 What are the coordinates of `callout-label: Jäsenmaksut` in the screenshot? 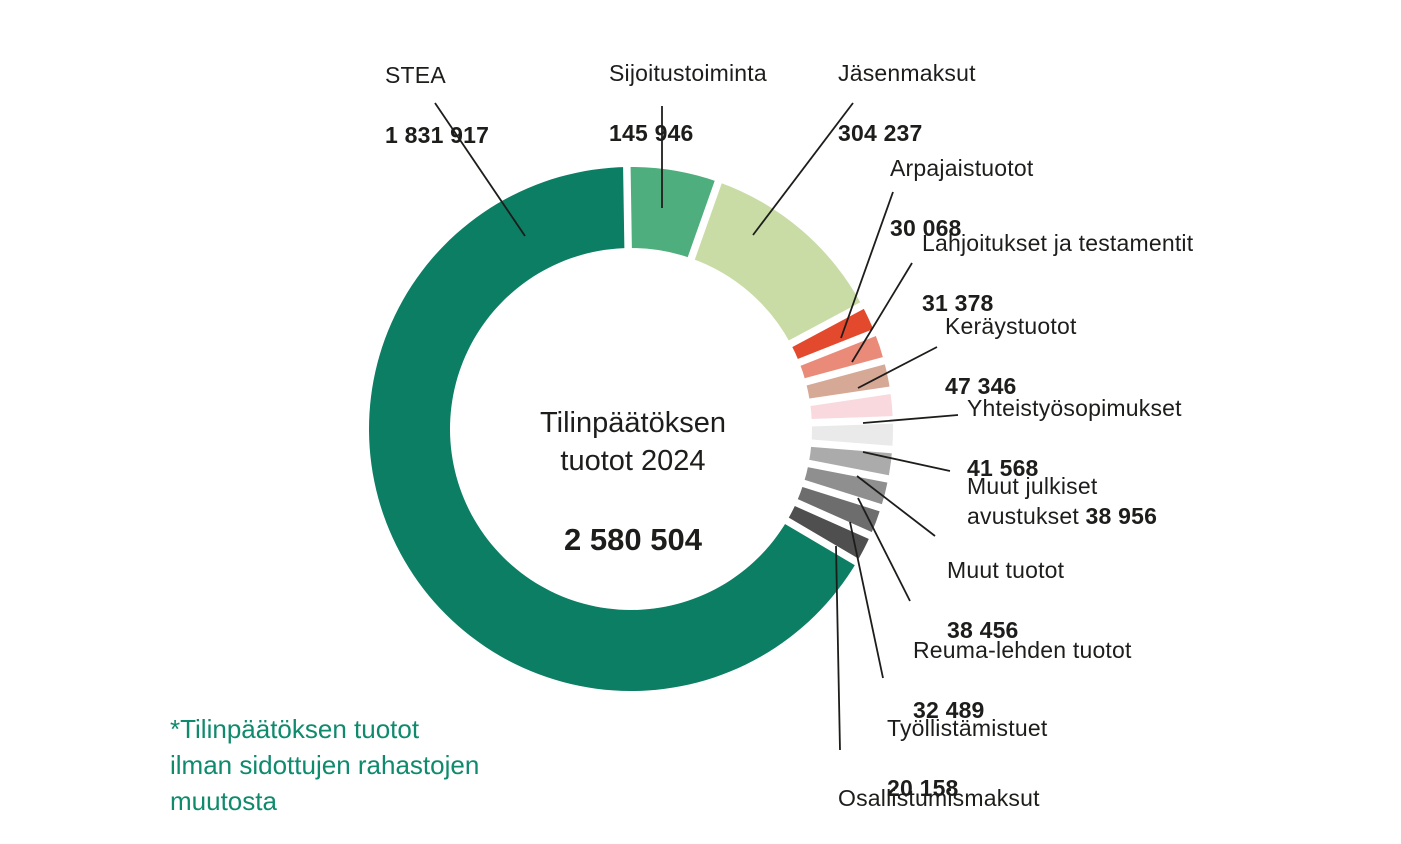 It's located at (907, 73).